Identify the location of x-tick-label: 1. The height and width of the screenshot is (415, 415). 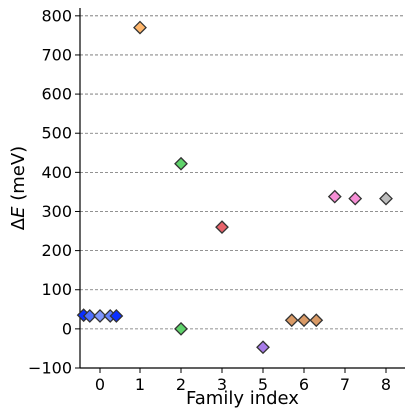
(140, 384).